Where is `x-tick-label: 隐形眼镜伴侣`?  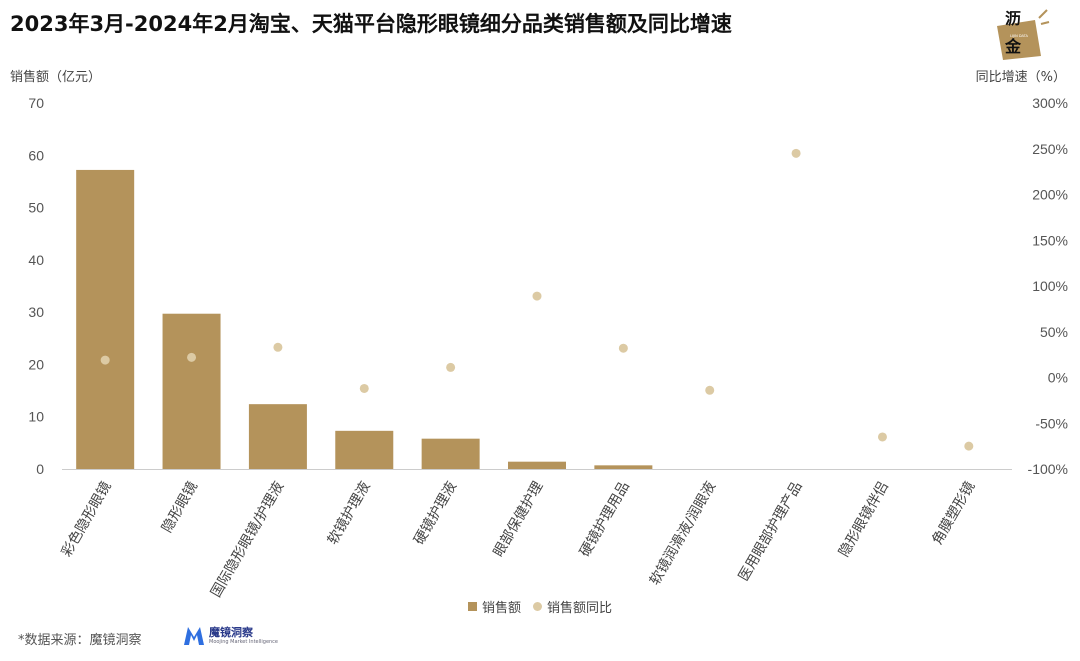 x-tick-label: 隐形眼镜伴侣 is located at coordinates (864, 519).